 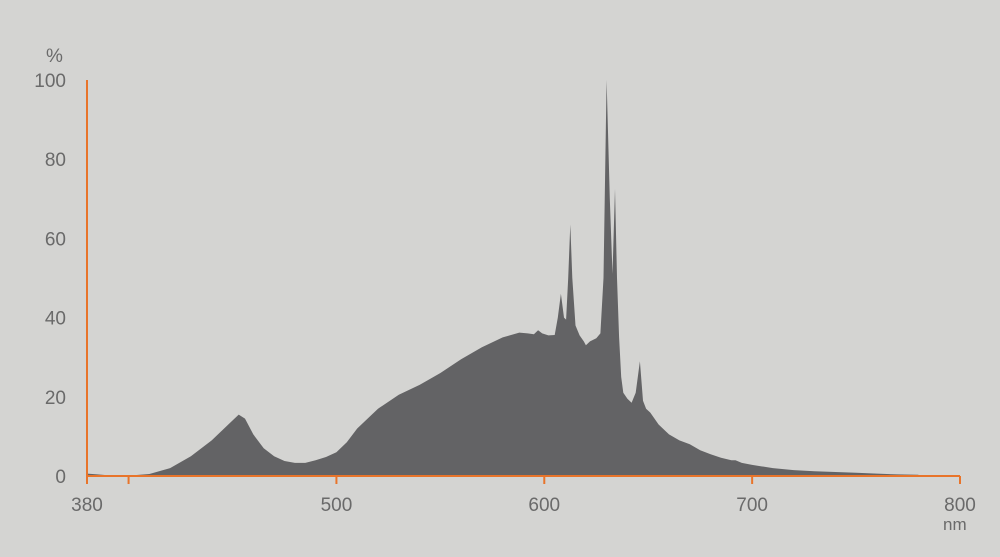 What do you see at coordinates (55, 239) in the screenshot?
I see `y-tick-label-60: 60` at bounding box center [55, 239].